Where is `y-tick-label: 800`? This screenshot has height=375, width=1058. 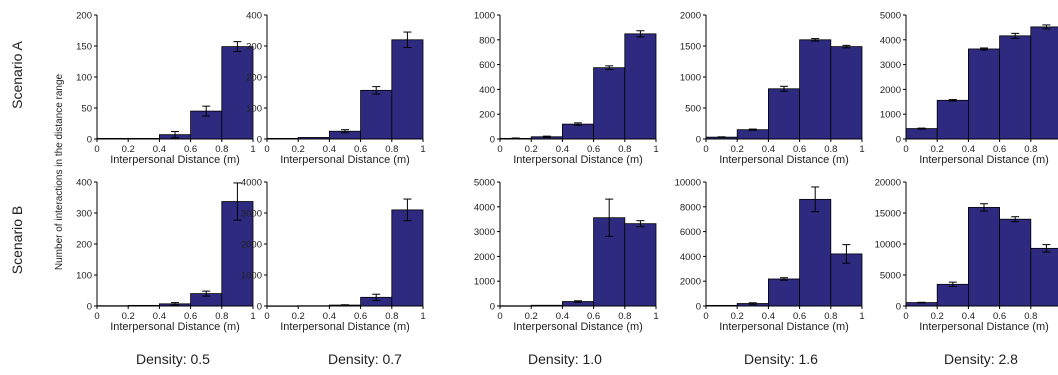 y-tick-label: 800 is located at coordinates (487, 40).